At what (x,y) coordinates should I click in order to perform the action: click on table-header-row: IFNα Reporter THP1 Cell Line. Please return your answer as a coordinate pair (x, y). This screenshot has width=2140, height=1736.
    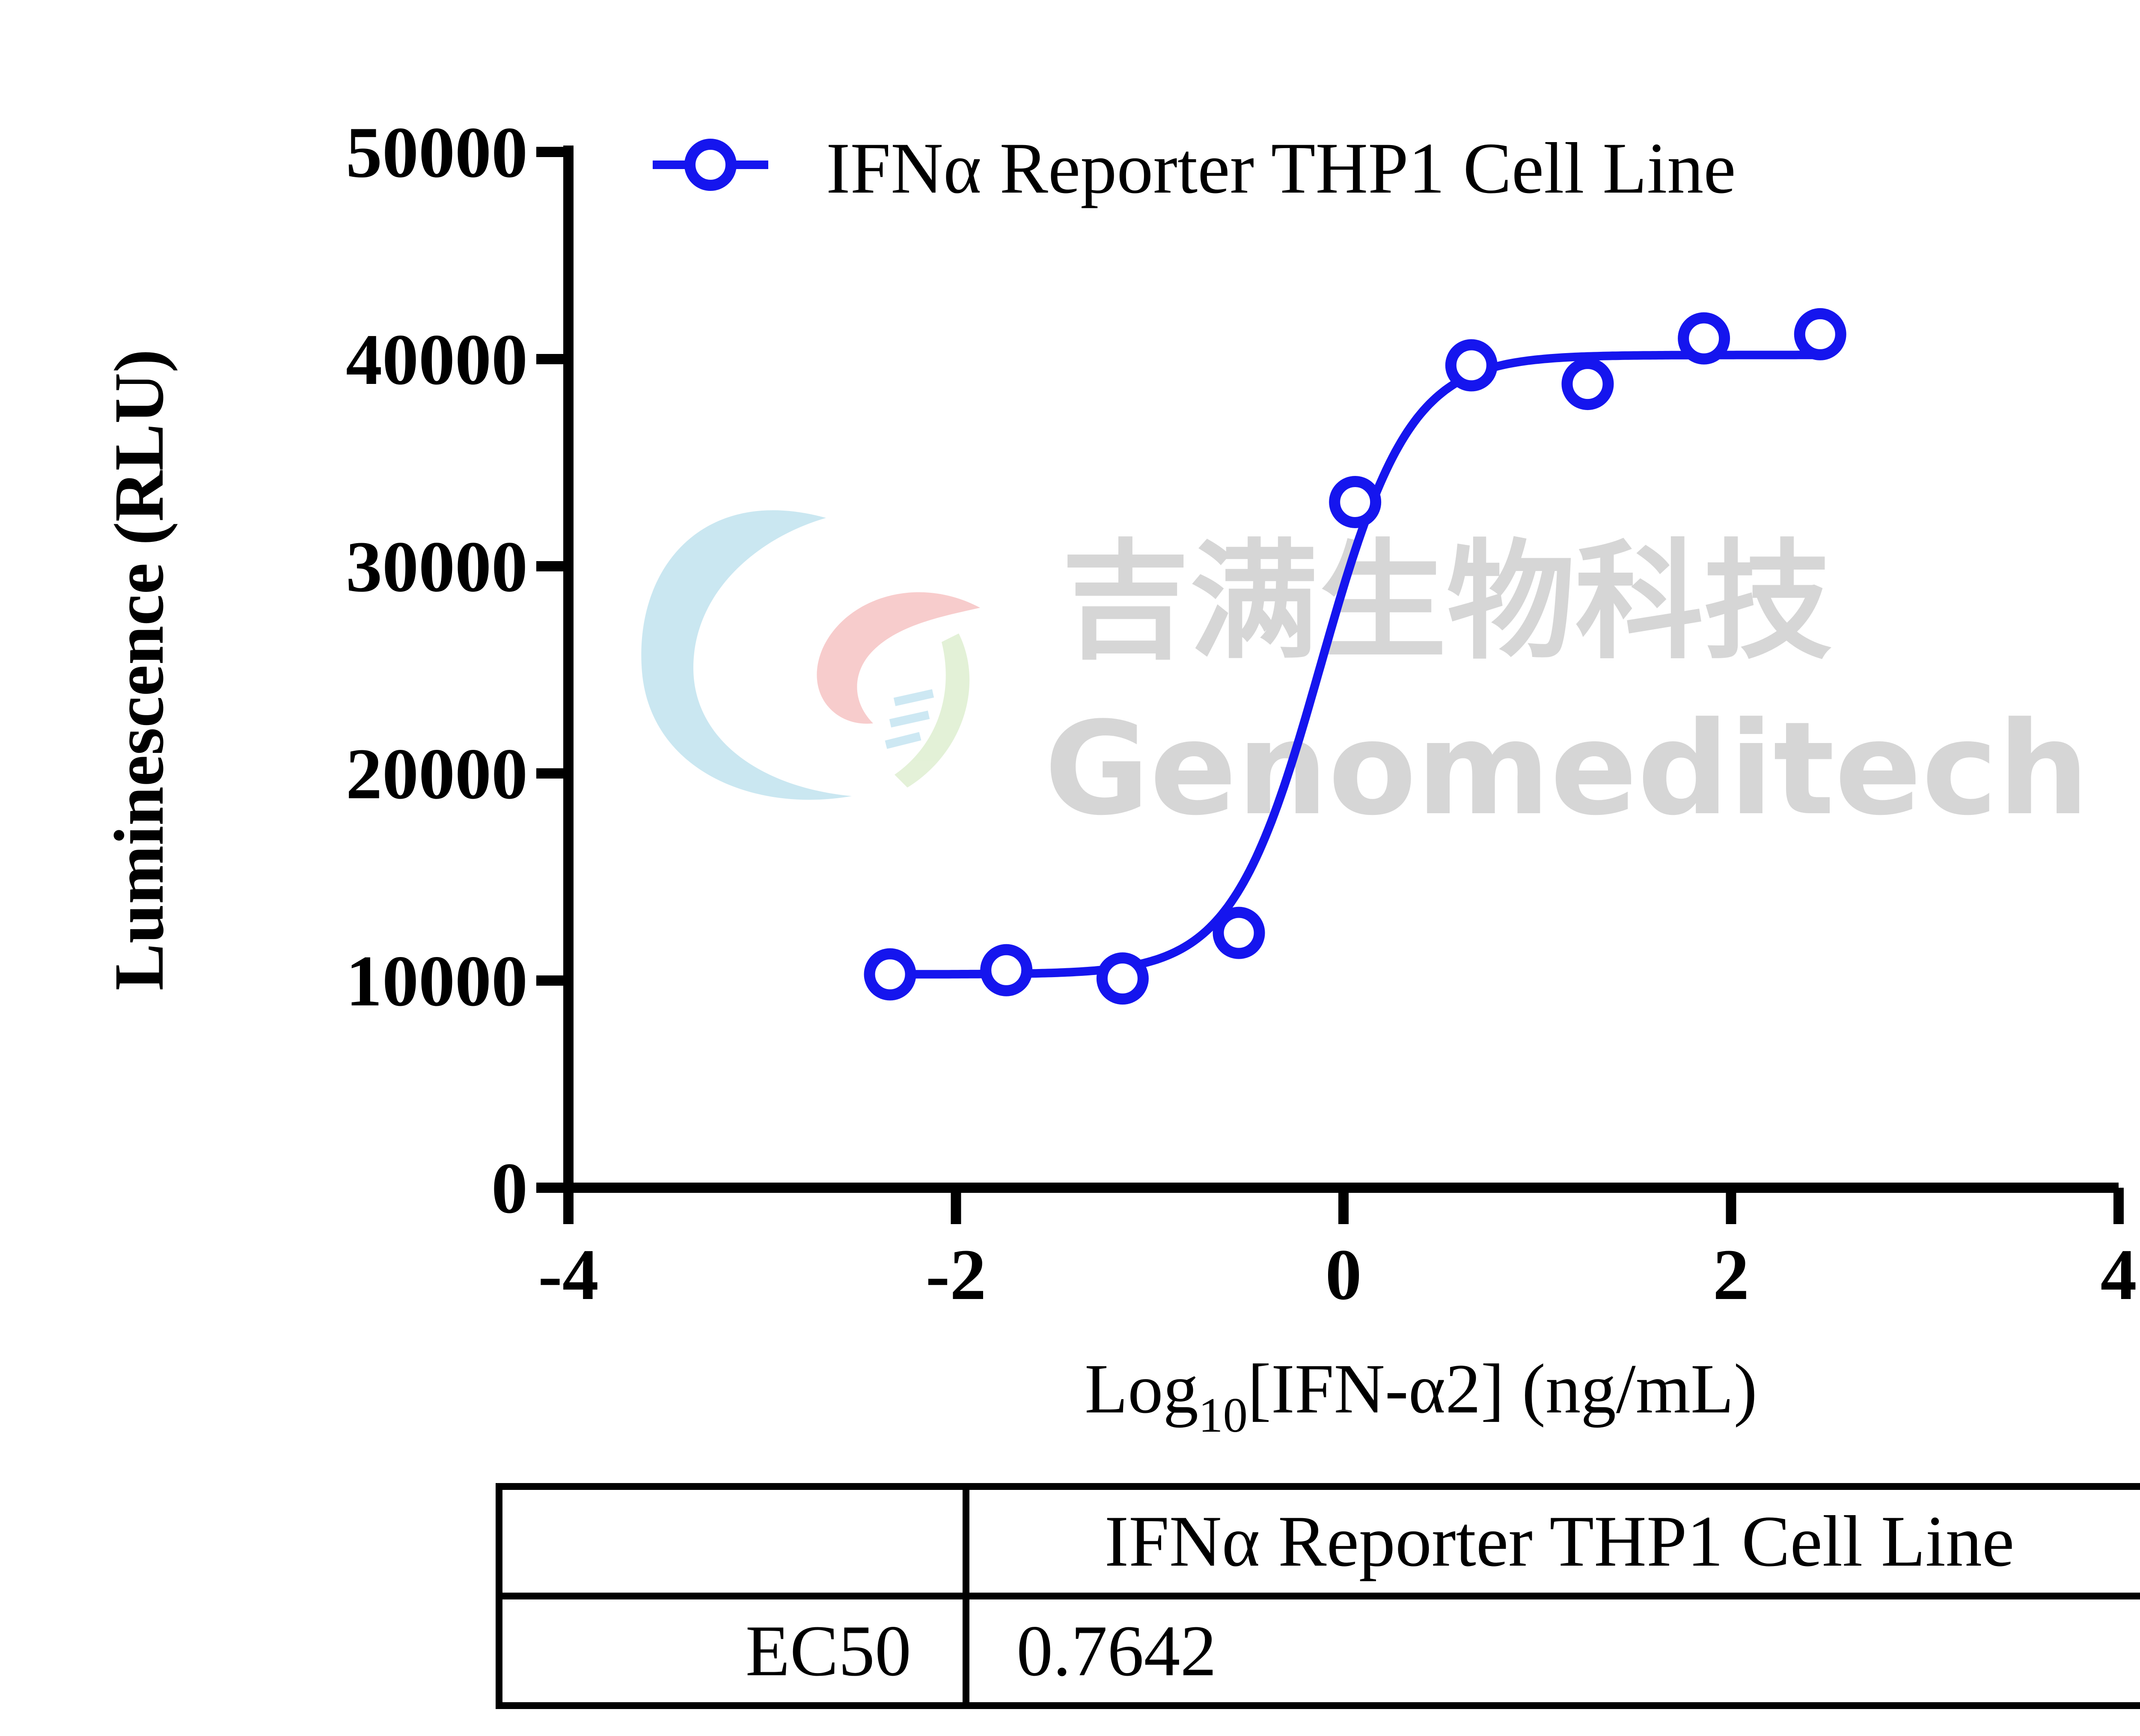
    Looking at the image, I should click on (1318, 1541).